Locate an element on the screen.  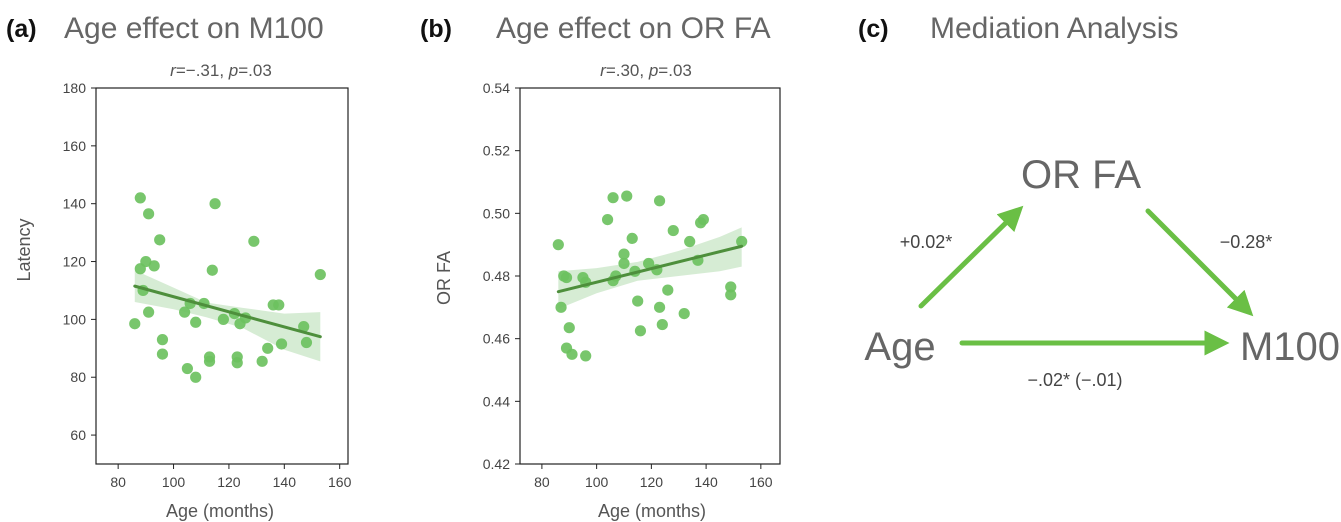
y-tick-label: 80 is located at coordinates (78, 377).